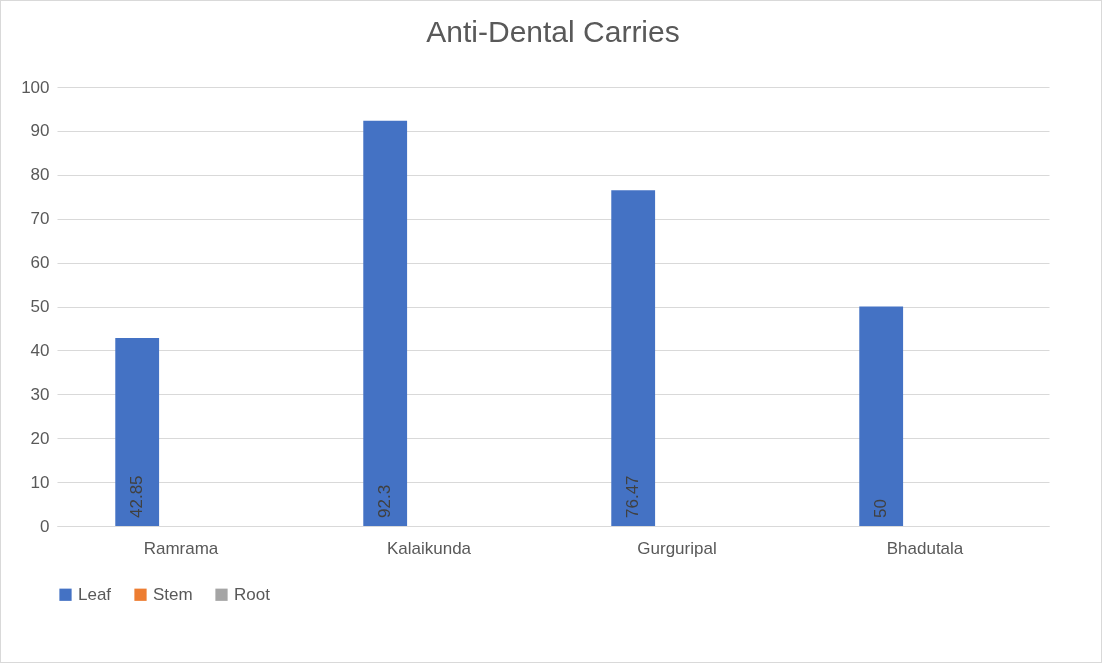 The width and height of the screenshot is (1103, 664). Describe the element at coordinates (252, 594) in the screenshot. I see `legend-label: Root` at that location.